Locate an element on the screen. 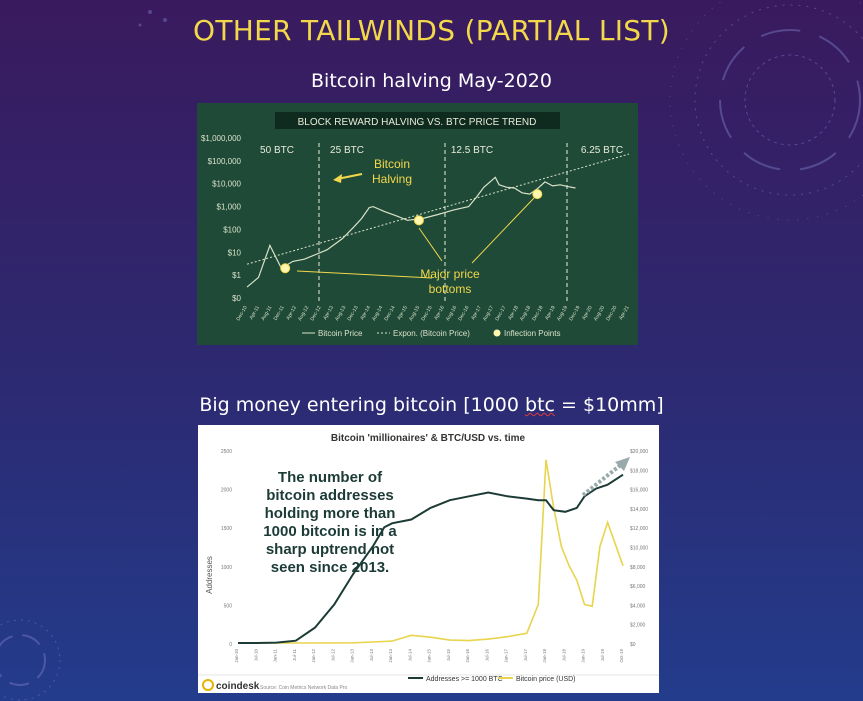 This screenshot has width=863, height=701. addresses-line is located at coordinates (431, 558).